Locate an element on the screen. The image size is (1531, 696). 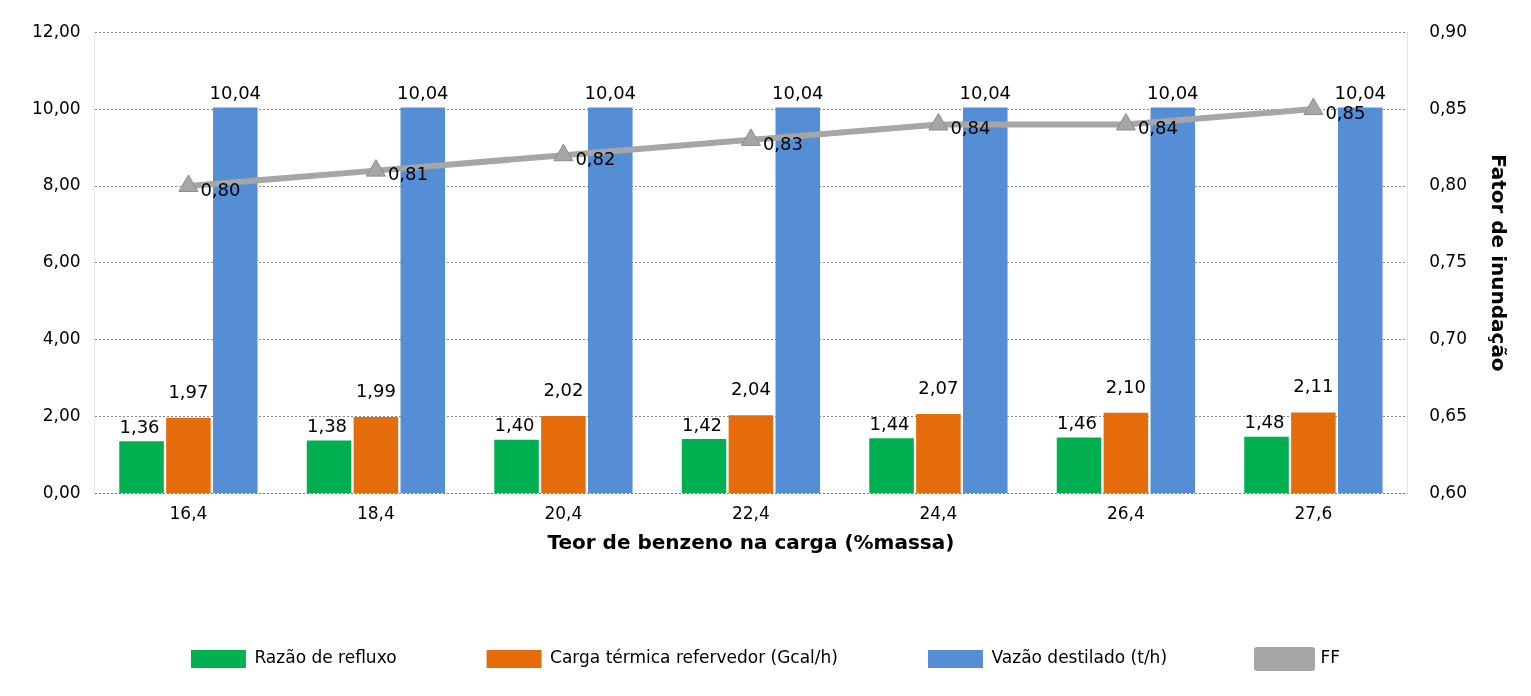
x-tick-label: 24,4 is located at coordinates (938, 513).